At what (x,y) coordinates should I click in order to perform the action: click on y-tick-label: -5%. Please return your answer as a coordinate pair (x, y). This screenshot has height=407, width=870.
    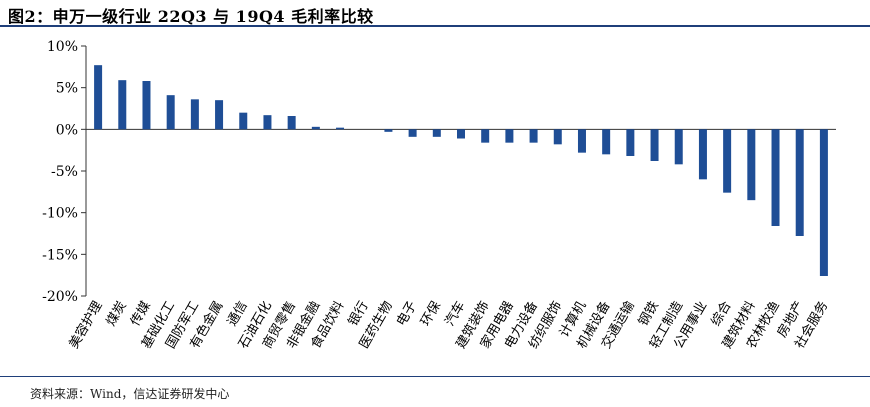
    Looking at the image, I should click on (64, 172).